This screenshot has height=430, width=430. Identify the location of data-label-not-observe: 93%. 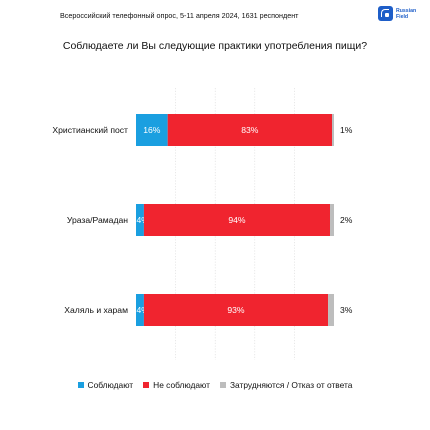
(236, 310).